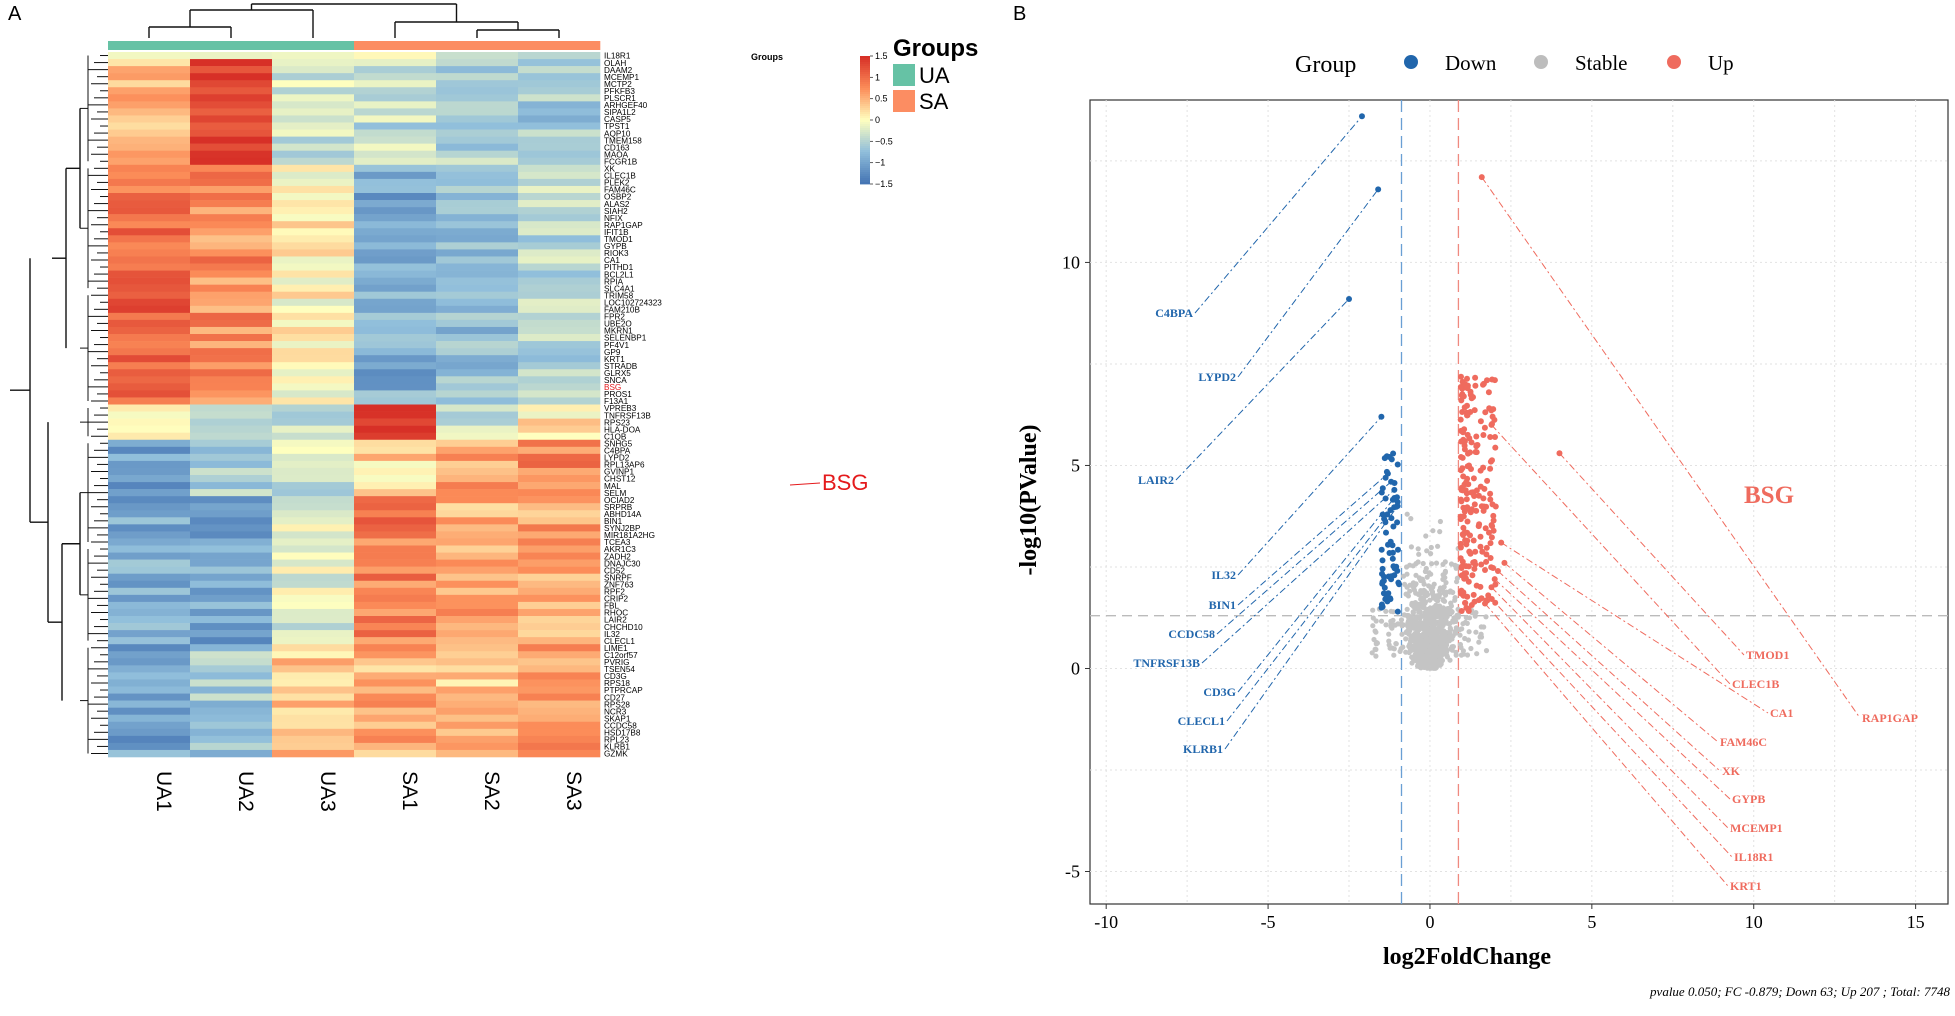 The image size is (1955, 1016). Describe the element at coordinates (617, 683) in the screenshot. I see `heatmap-row-label: RPS18` at that location.